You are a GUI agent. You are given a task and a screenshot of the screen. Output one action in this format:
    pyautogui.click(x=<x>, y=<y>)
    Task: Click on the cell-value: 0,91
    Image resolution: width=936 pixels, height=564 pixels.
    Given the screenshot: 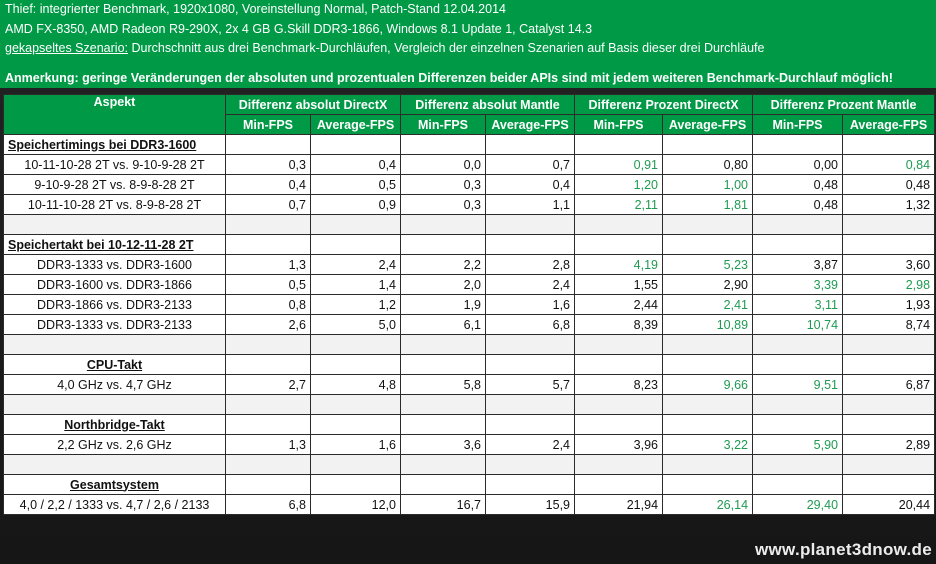 What is the action you would take?
    pyautogui.click(x=619, y=164)
    